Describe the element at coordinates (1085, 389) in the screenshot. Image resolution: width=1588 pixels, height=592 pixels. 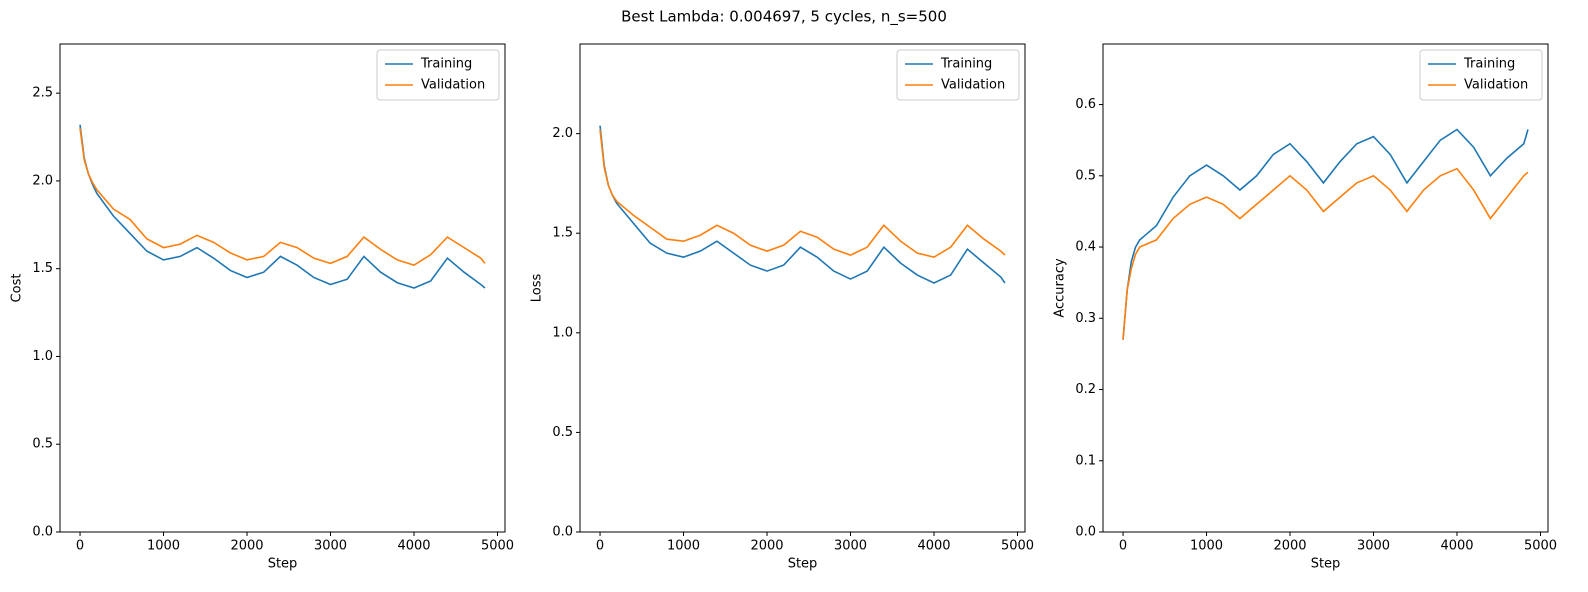
I see `y-tick-label: 0.2` at that location.